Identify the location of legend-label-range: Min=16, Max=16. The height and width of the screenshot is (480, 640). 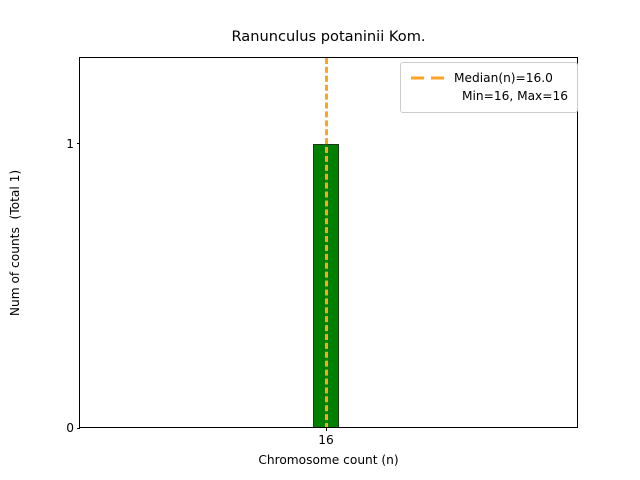
(514, 96).